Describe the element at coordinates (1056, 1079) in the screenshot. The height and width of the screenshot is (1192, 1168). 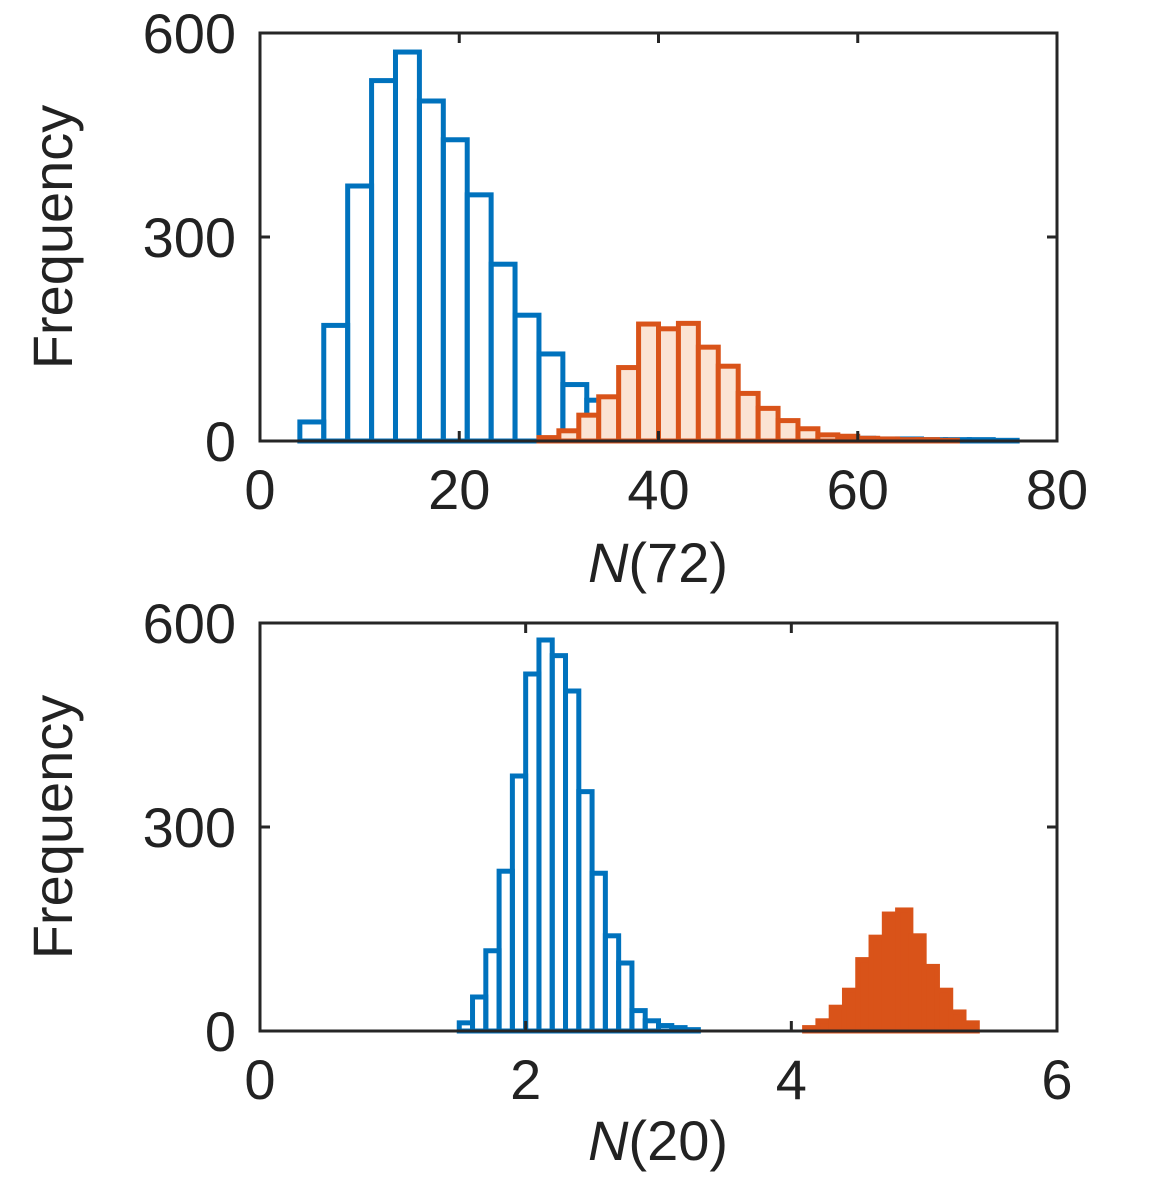
I see `x-tick-label: 6` at that location.